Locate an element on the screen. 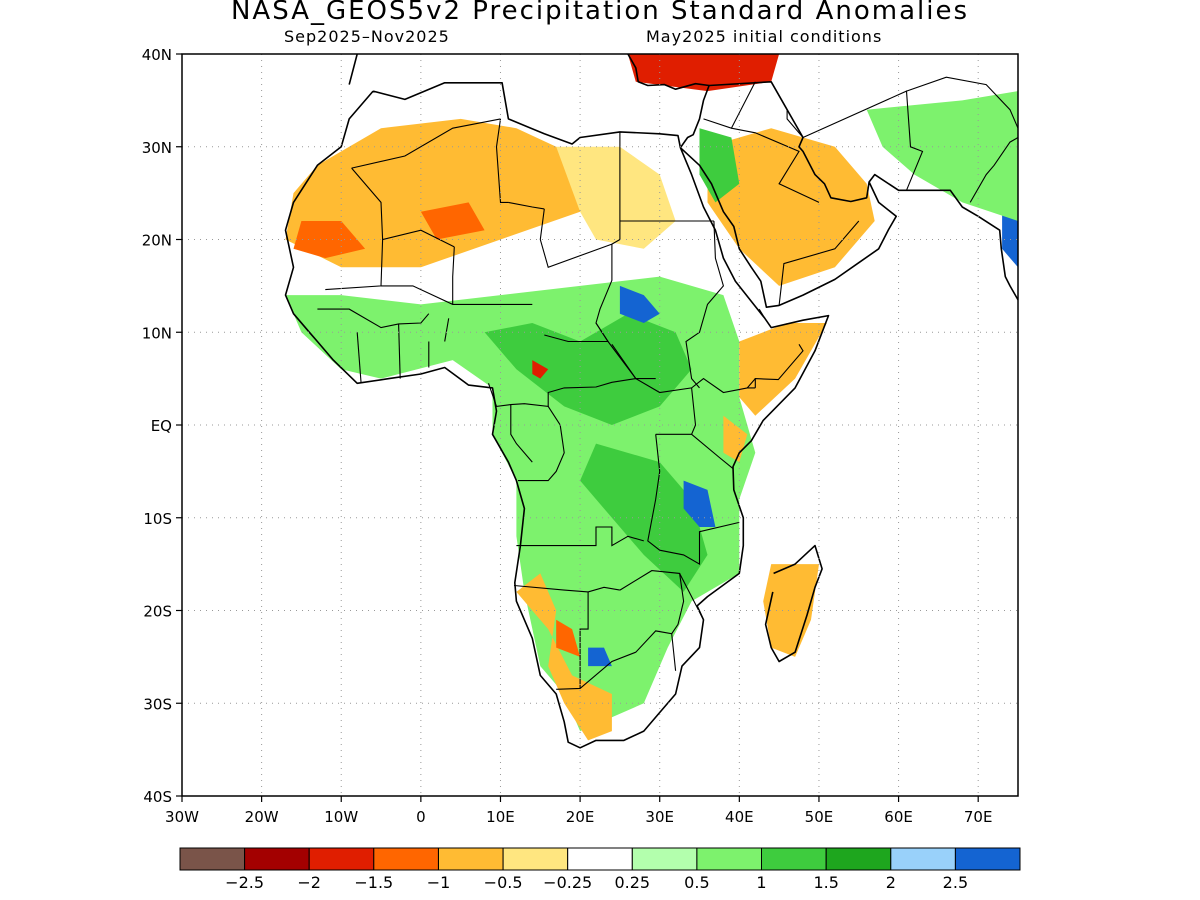 This screenshot has height=900, width=1200. initial-conditions: May2025 initial conditions is located at coordinates (764, 36).